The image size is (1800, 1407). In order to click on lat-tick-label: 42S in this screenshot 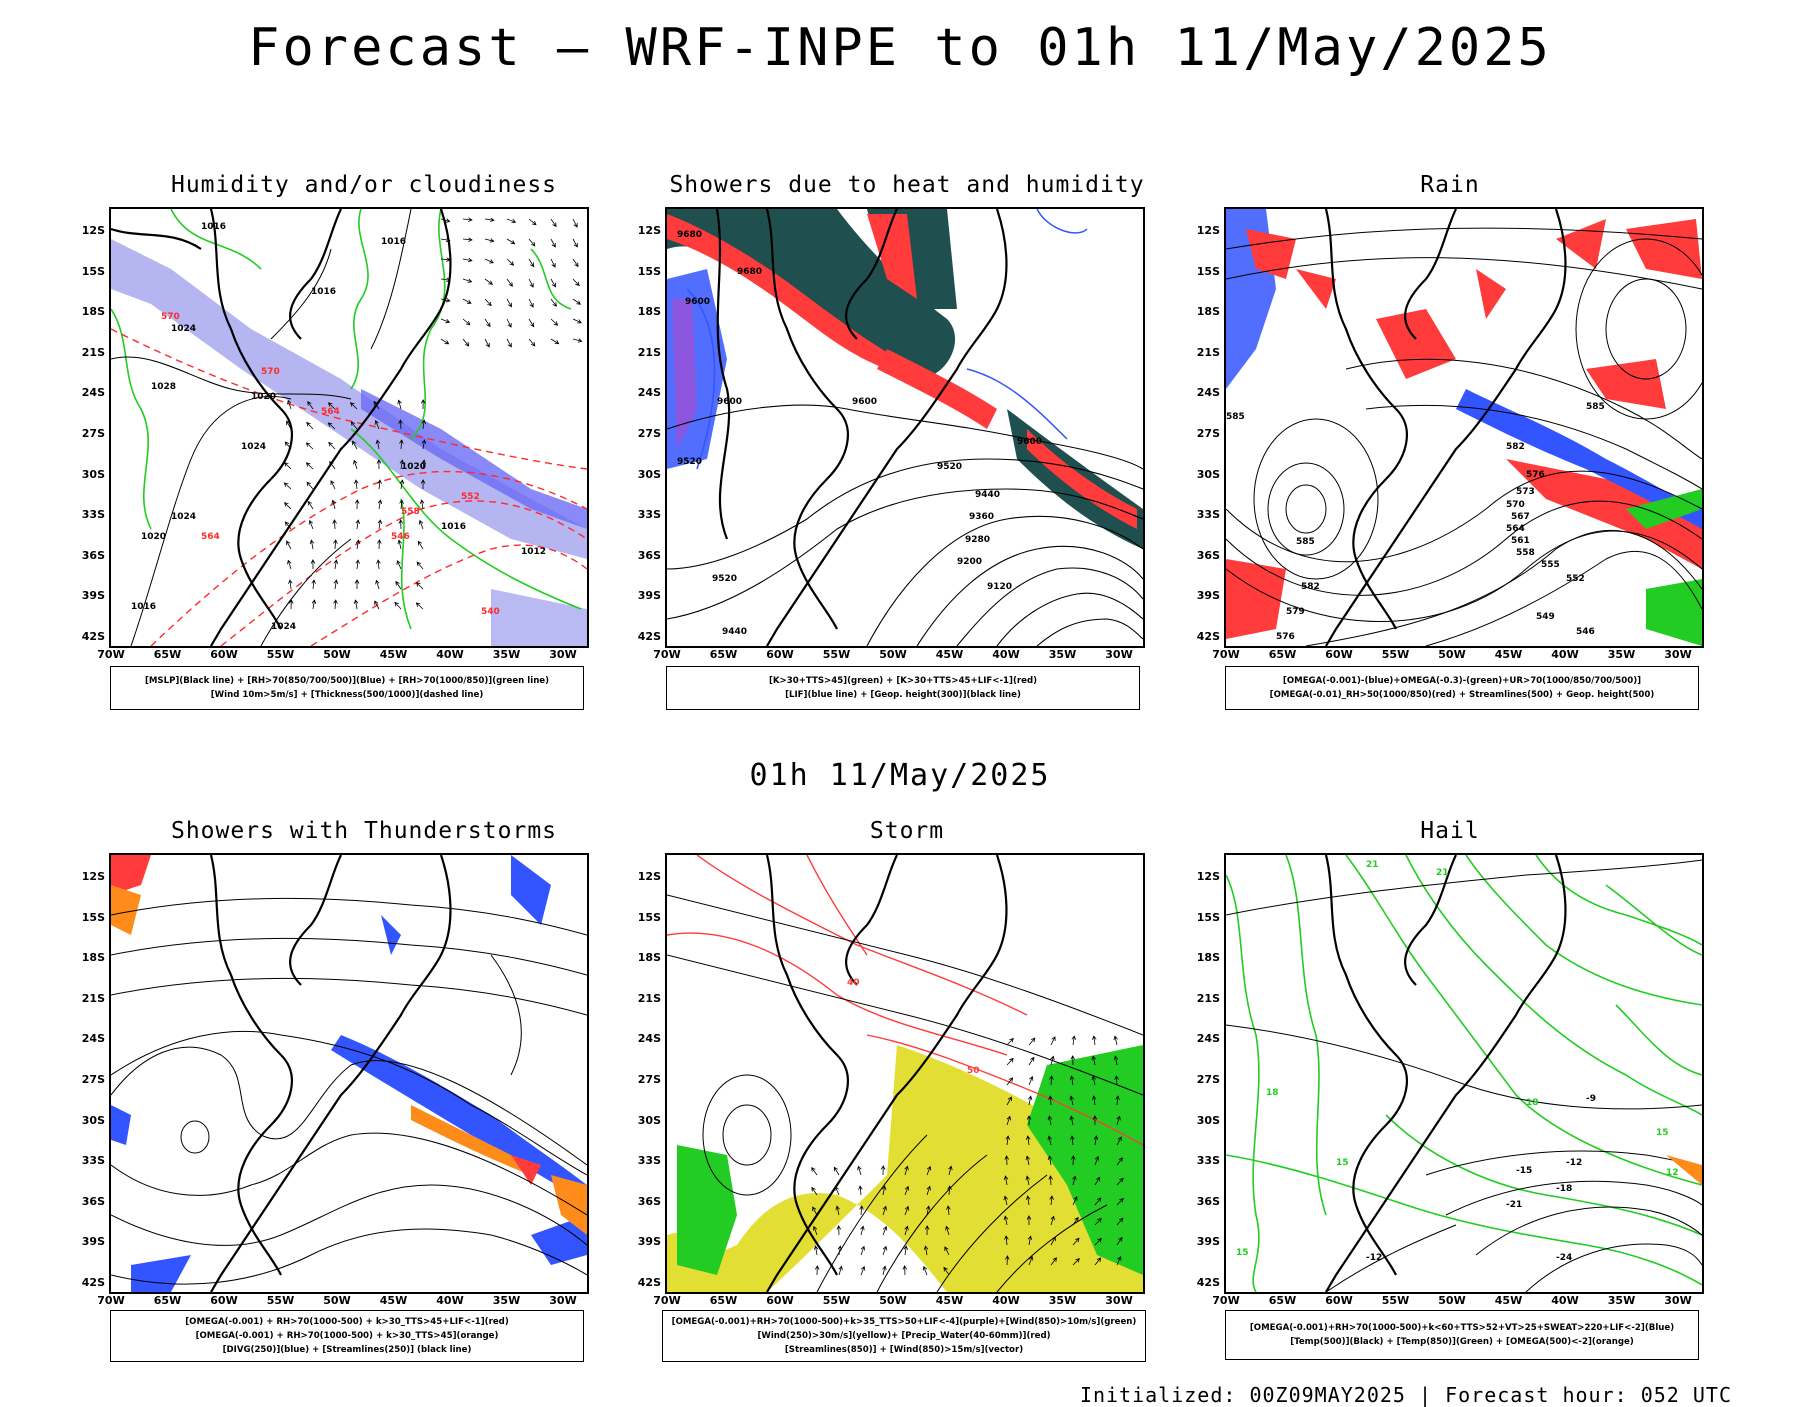, I will do `click(649, 636)`.